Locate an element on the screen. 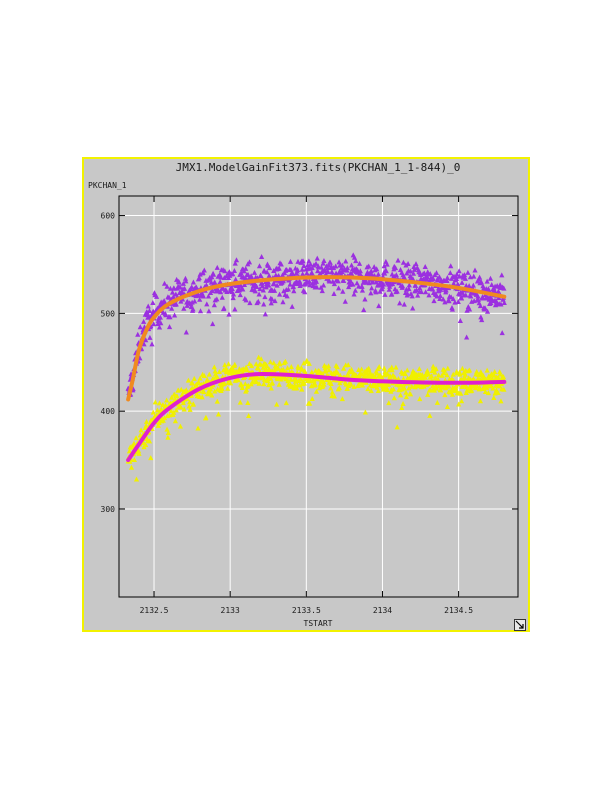 This screenshot has width=612, height=792. y-axis-label: PKCHAN_1 is located at coordinates (107, 185).